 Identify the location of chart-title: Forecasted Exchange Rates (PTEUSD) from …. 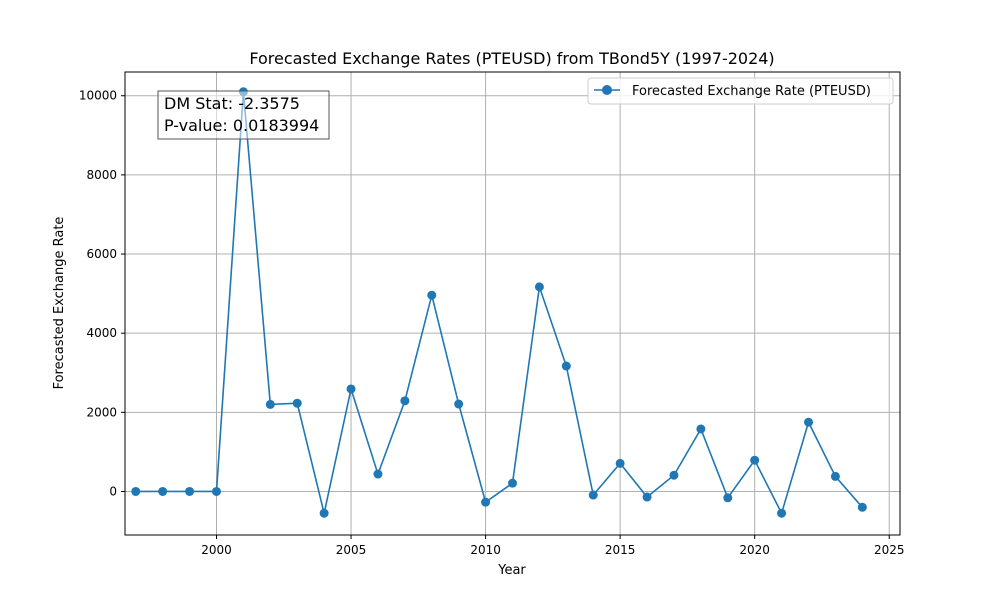
(511, 58).